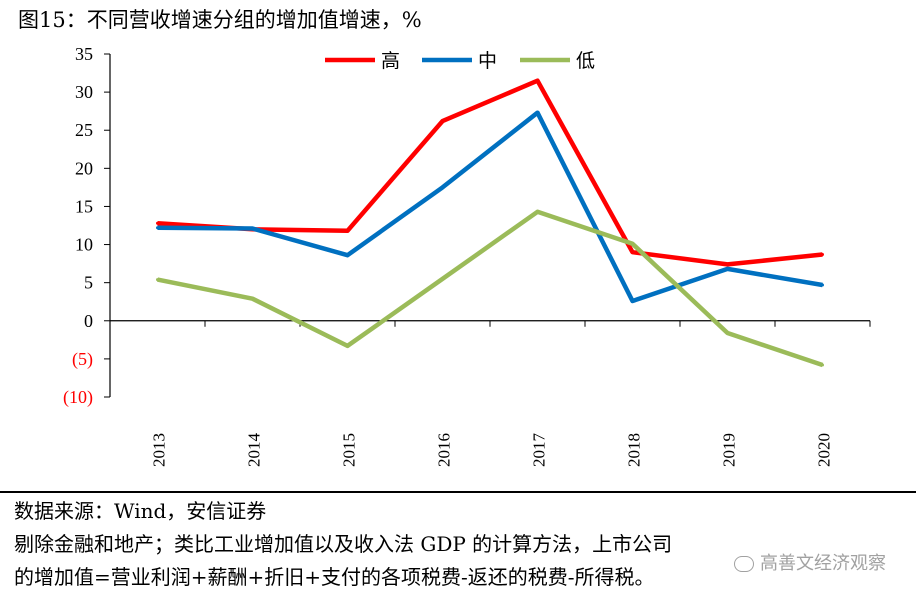 This screenshot has height=603, width=916. Describe the element at coordinates (729, 450) in the screenshot. I see `x-tick-label: 2019` at that location.